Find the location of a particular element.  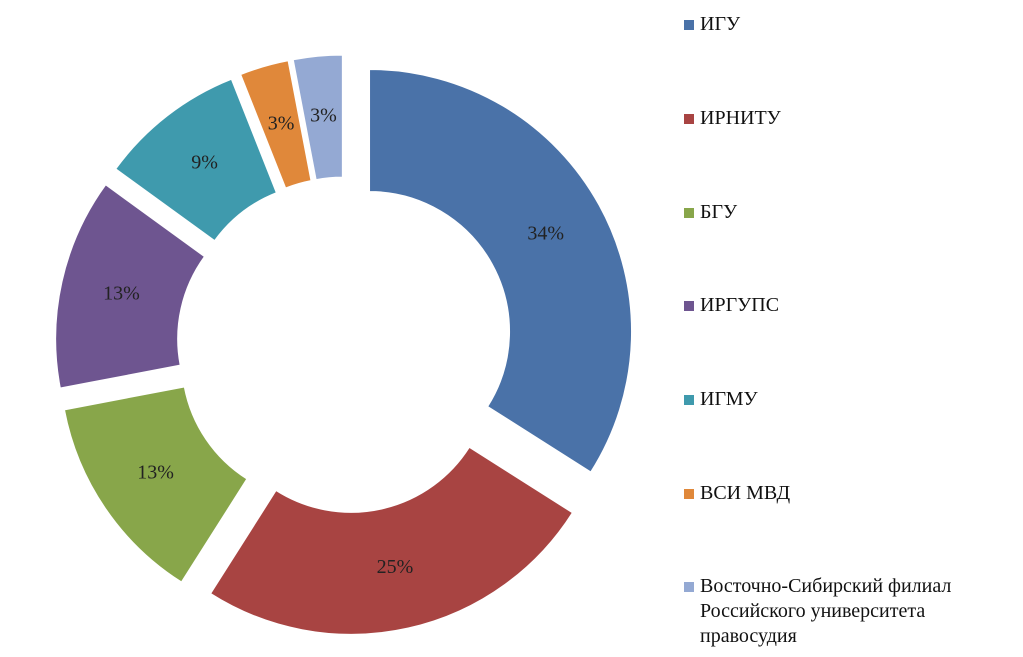

legend-label: ИГУ is located at coordinates (720, 24).